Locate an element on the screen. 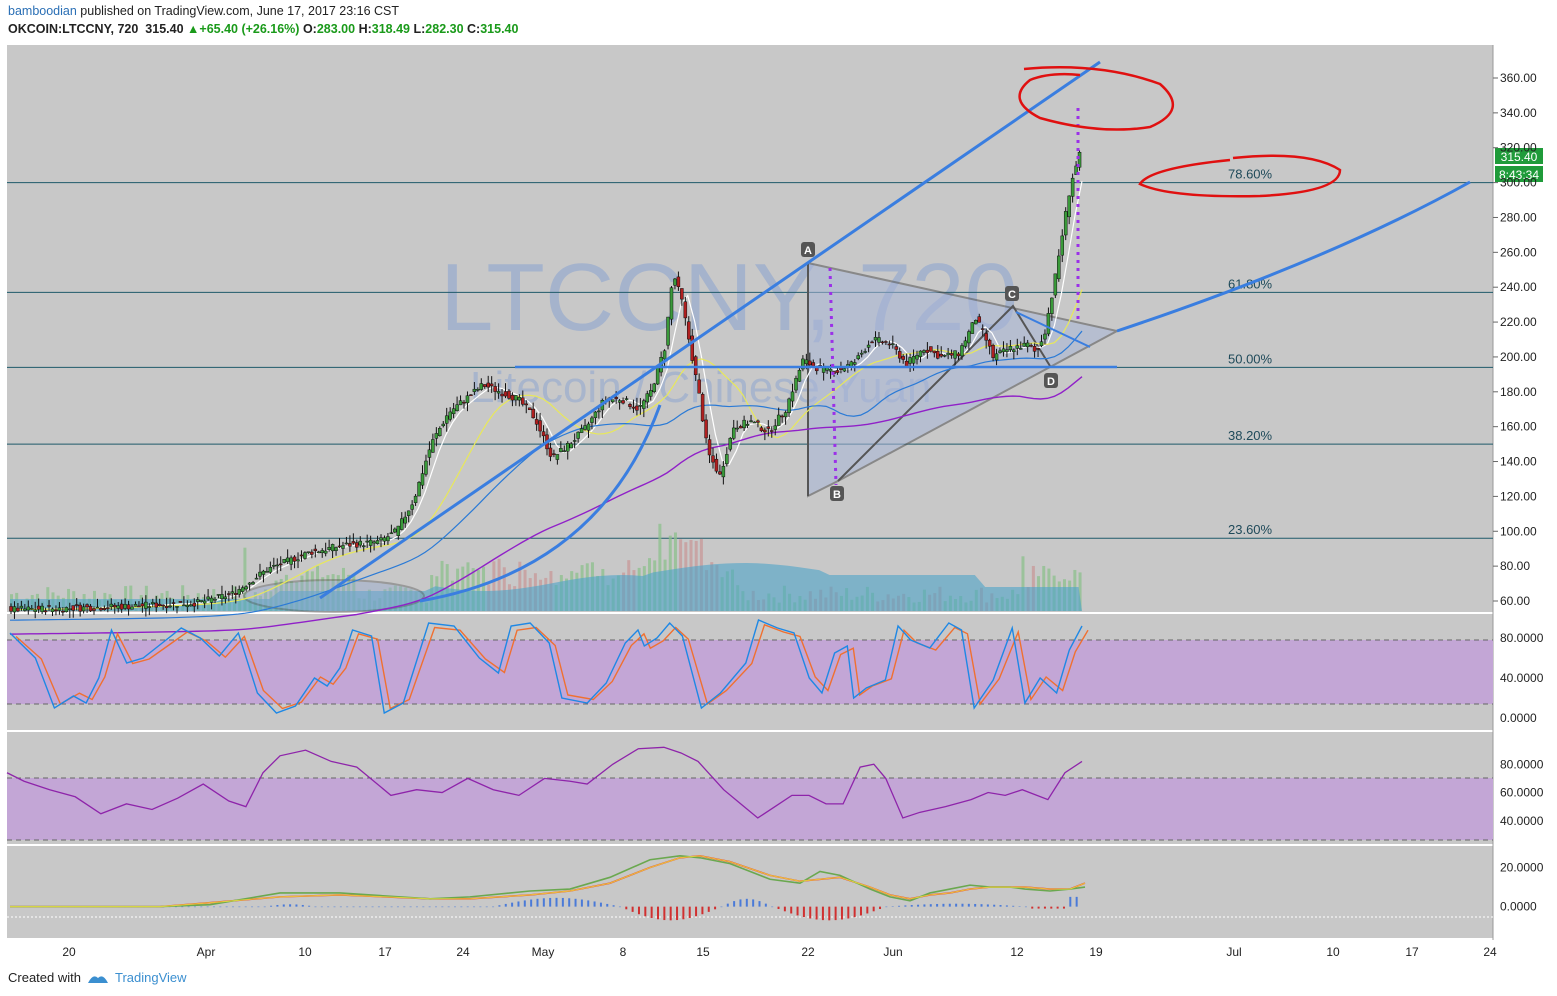 The height and width of the screenshot is (996, 1557). open-value: 283.00 is located at coordinates (336, 29).